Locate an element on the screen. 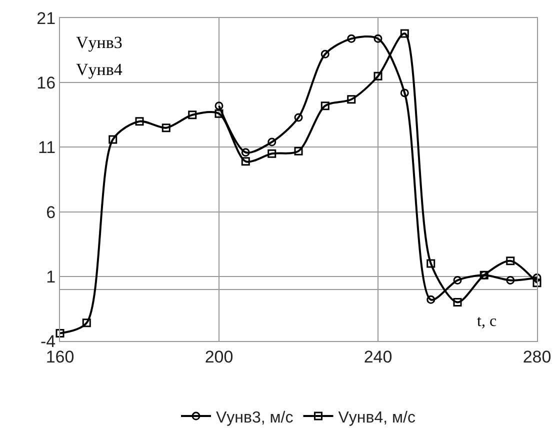 The height and width of the screenshot is (445, 559). y-tick-label: 6 is located at coordinates (51, 212).